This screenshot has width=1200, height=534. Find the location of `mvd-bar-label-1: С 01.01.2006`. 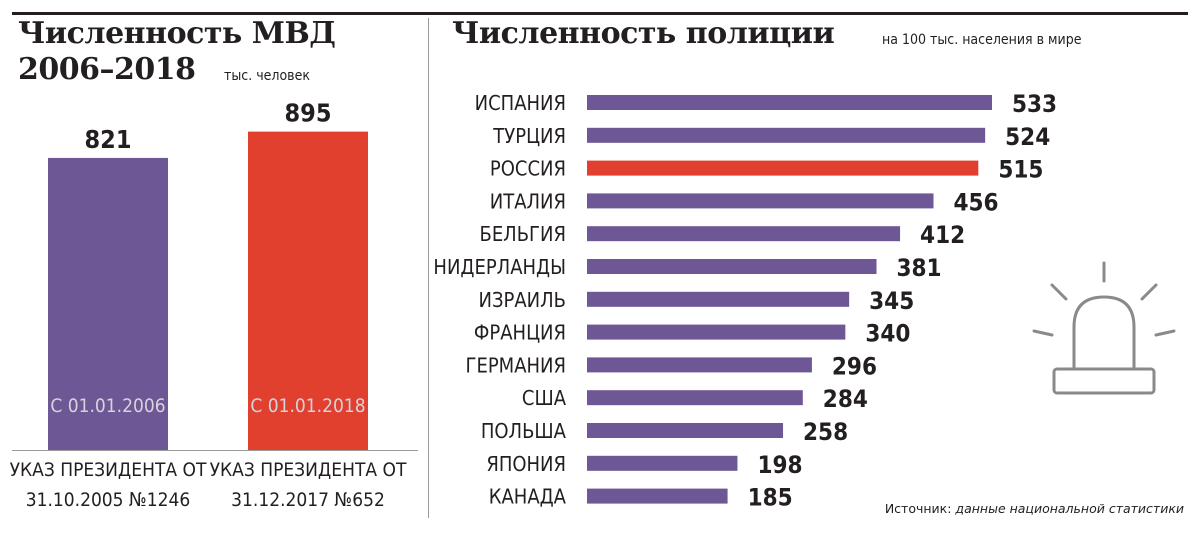

mvd-bar-label-1: С 01.01.2006 is located at coordinates (107, 406).